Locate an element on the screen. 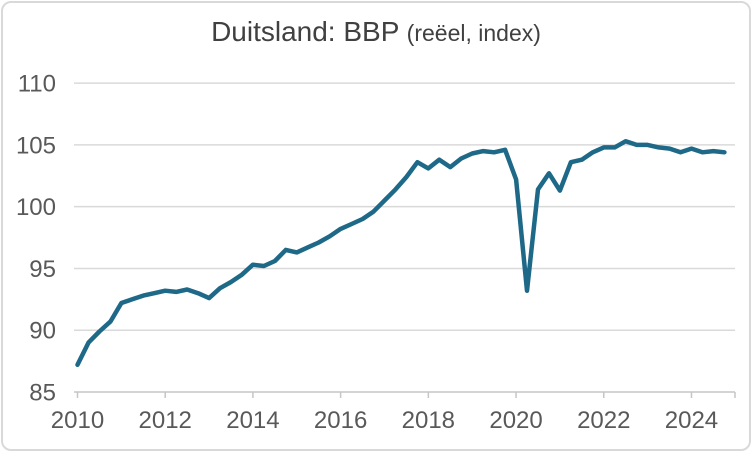  x-tick-label: 2012 is located at coordinates (165, 420).